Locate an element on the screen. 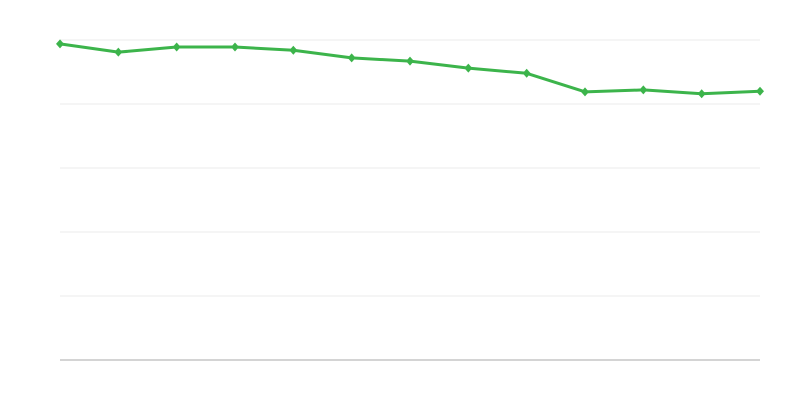 Image resolution: width=800 pixels, height=400 pixels. data-line is located at coordinates (410, 69).